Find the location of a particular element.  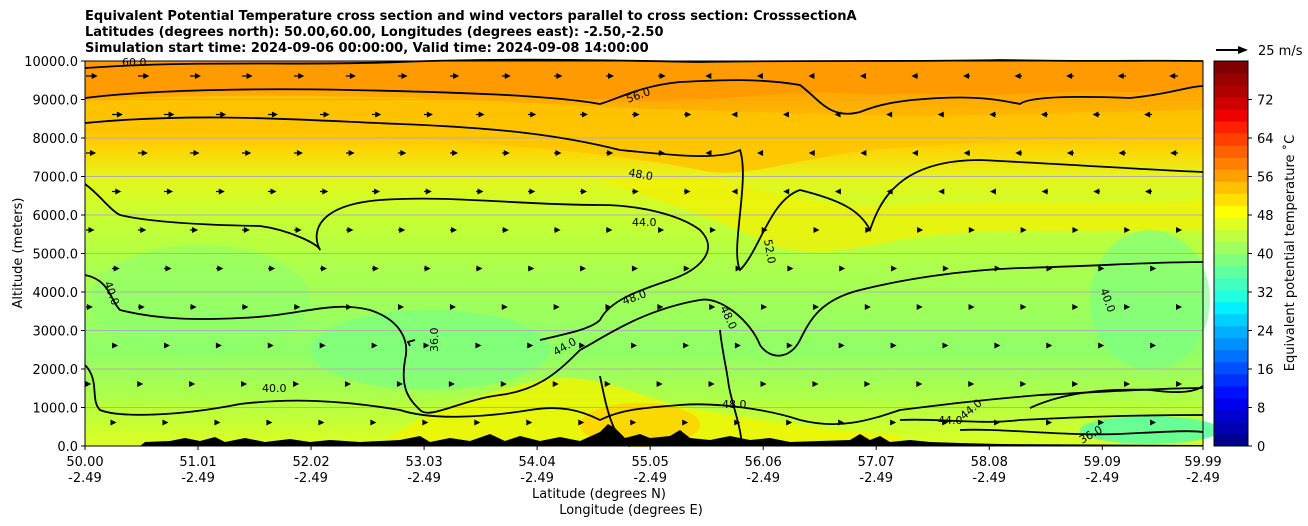

x-tick-label-lat: 56.06 is located at coordinates (763, 462).